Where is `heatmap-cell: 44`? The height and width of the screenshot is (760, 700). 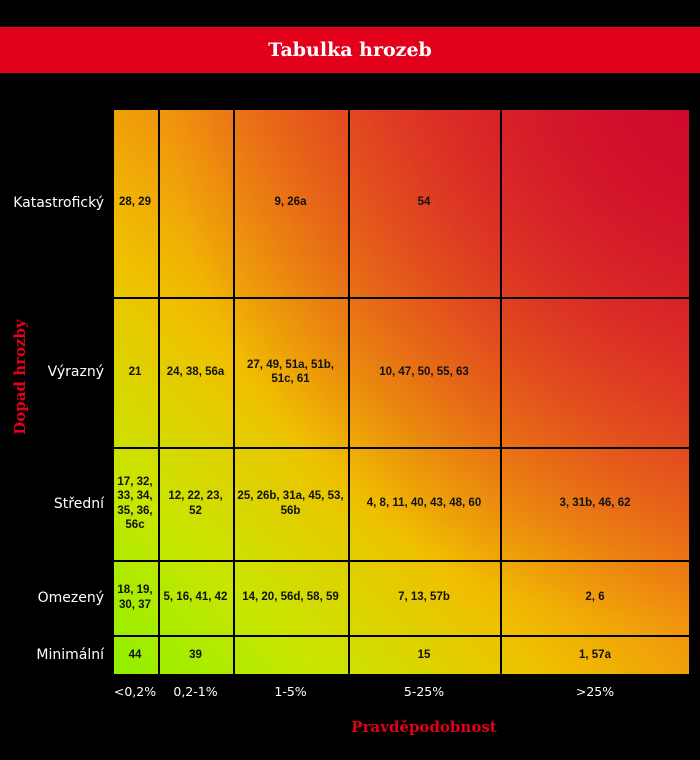 heatmap-cell: 44 is located at coordinates (135, 654).